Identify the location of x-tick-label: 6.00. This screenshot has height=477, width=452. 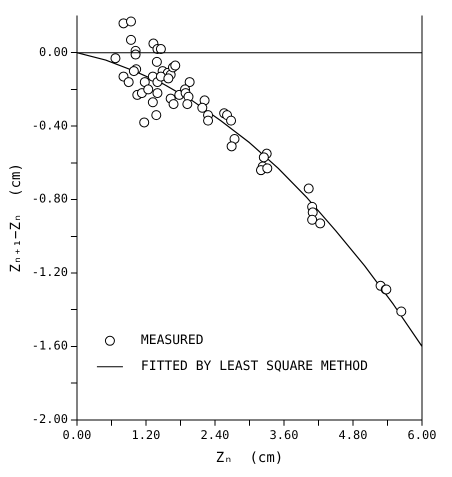
(422, 435).